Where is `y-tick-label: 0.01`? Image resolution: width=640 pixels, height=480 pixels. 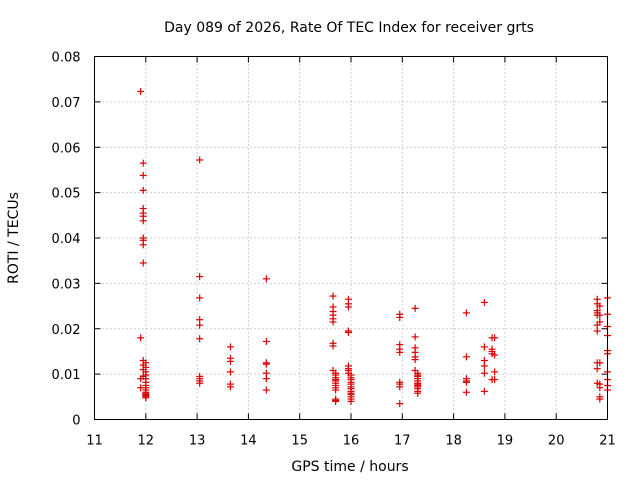
y-tick-label: 0.01 is located at coordinates (66, 375).